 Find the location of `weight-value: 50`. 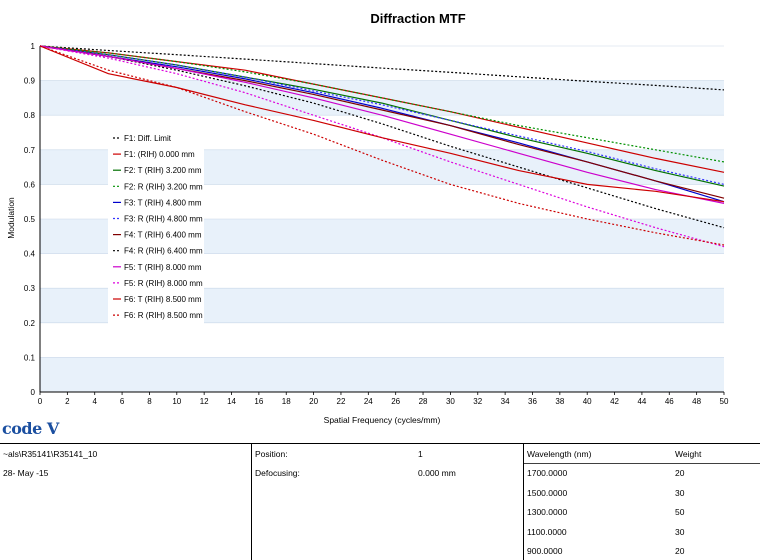

weight-value: 50 is located at coordinates (680, 512).